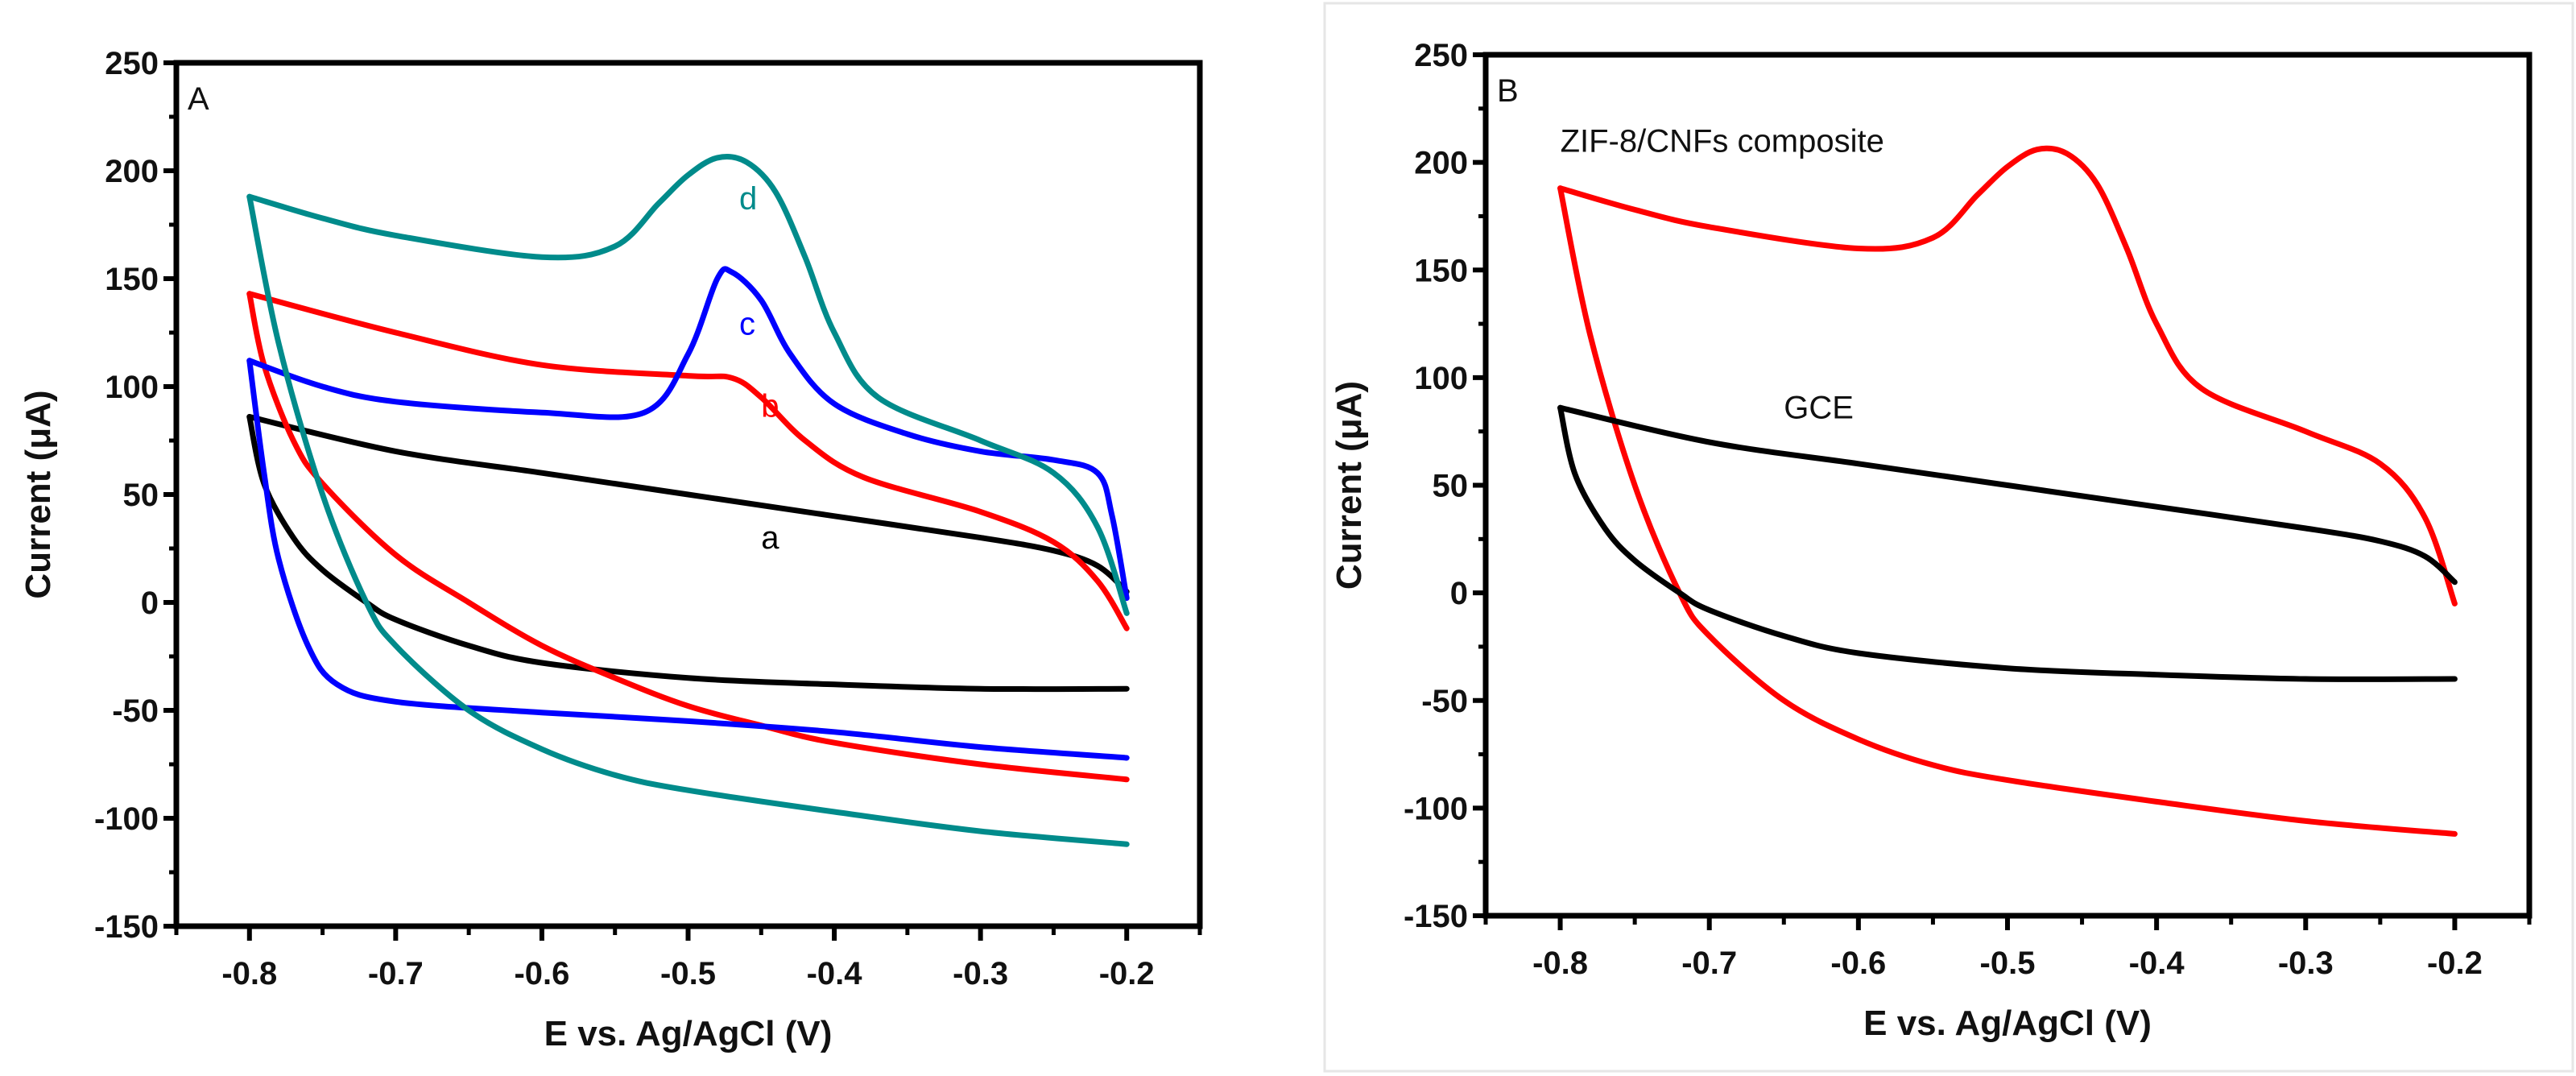 The height and width of the screenshot is (1076, 2576). I want to click on series-a-reverse-line, so click(688, 553).